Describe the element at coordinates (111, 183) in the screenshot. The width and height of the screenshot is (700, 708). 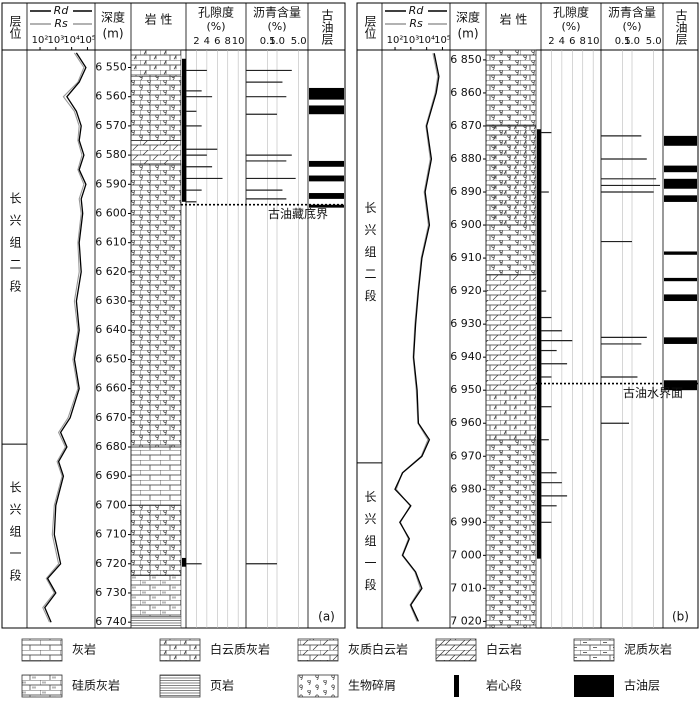
I see `depth-tick-label: 6 590` at that location.